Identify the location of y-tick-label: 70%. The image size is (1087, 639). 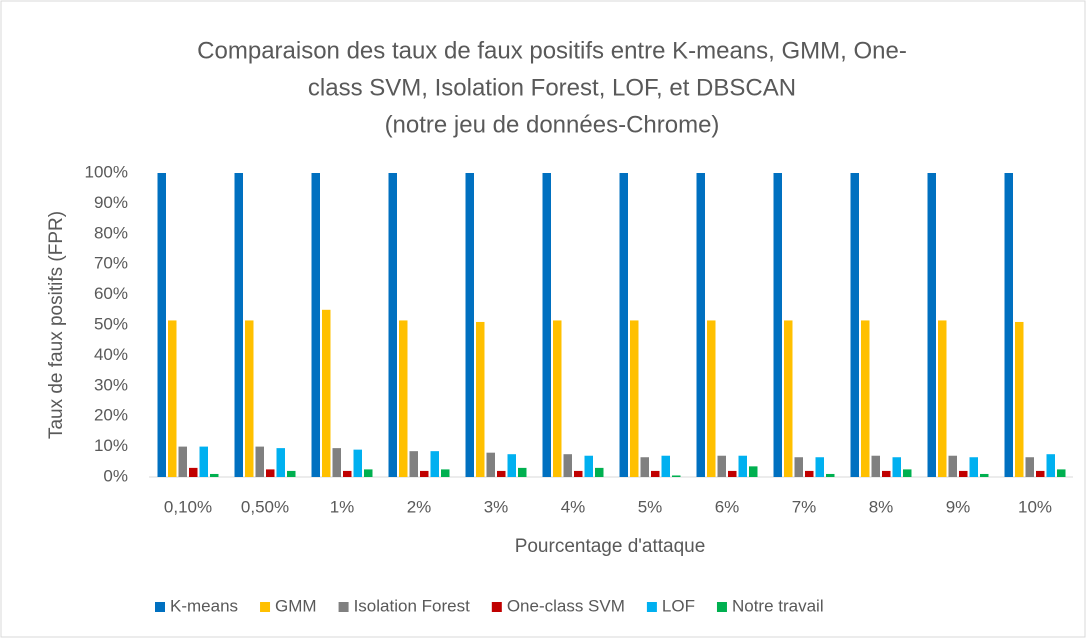
(111, 263).